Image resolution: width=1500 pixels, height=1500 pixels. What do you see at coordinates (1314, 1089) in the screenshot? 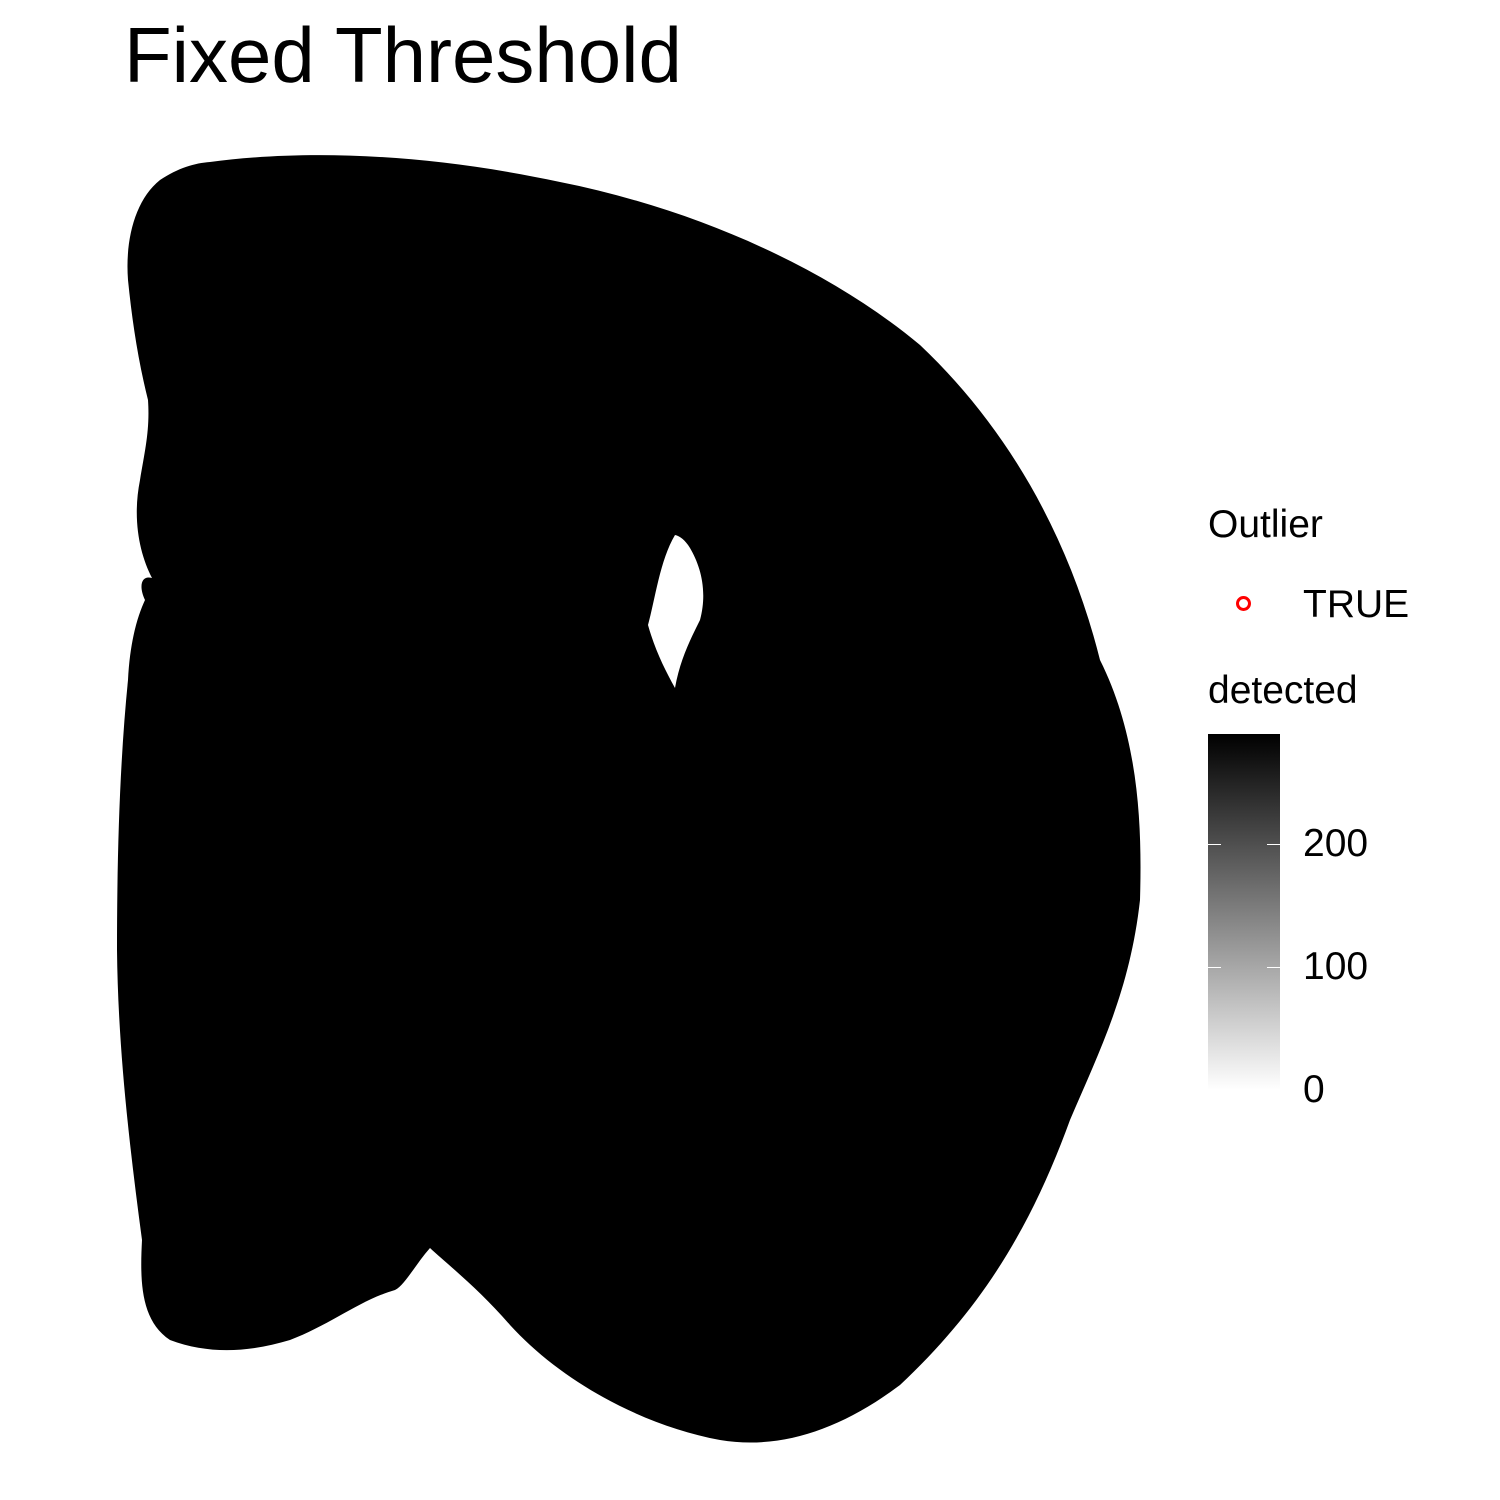
I see `colorbar-tick-label: 0` at bounding box center [1314, 1089].